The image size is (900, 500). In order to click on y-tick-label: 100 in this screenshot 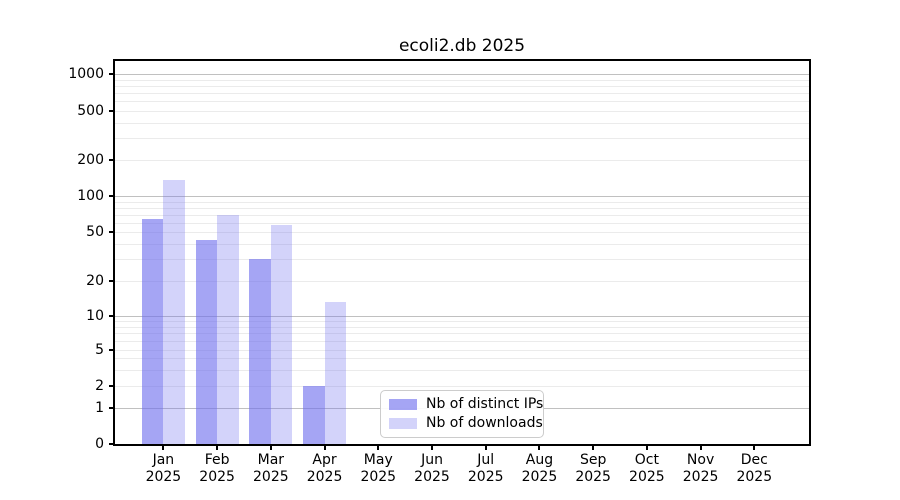, I will do `click(90, 196)`.